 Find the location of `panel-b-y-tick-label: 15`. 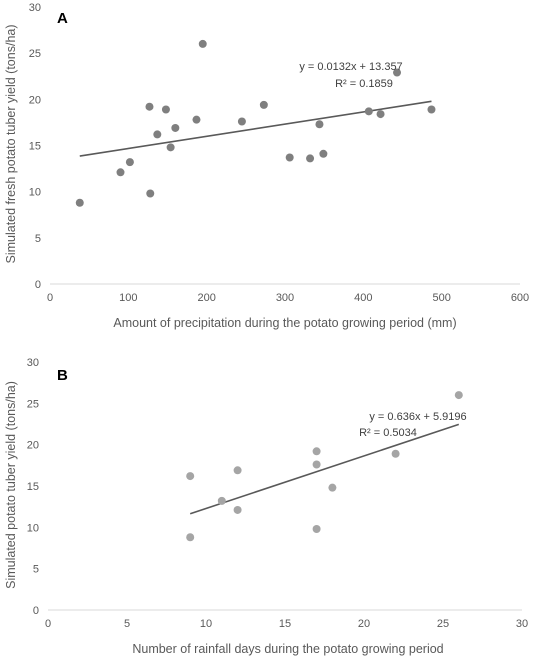

panel-b-y-tick-label: 15 is located at coordinates (33, 487).